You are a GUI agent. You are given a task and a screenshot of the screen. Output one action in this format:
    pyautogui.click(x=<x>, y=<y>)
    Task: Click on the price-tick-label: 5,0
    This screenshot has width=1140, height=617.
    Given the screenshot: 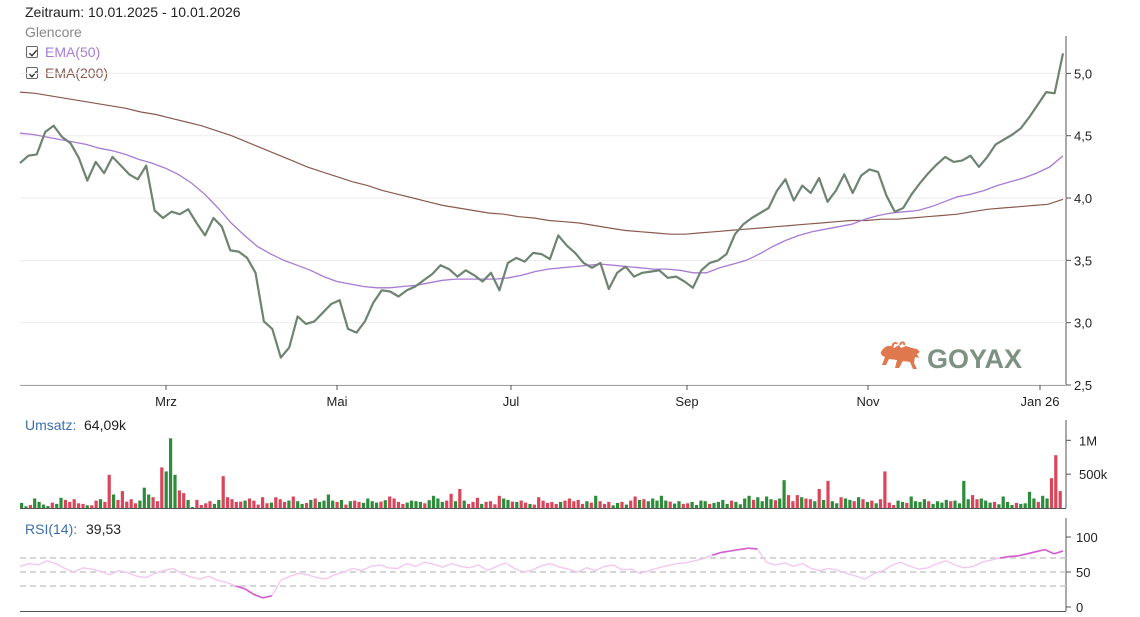 What is the action you would take?
    pyautogui.click(x=1083, y=73)
    